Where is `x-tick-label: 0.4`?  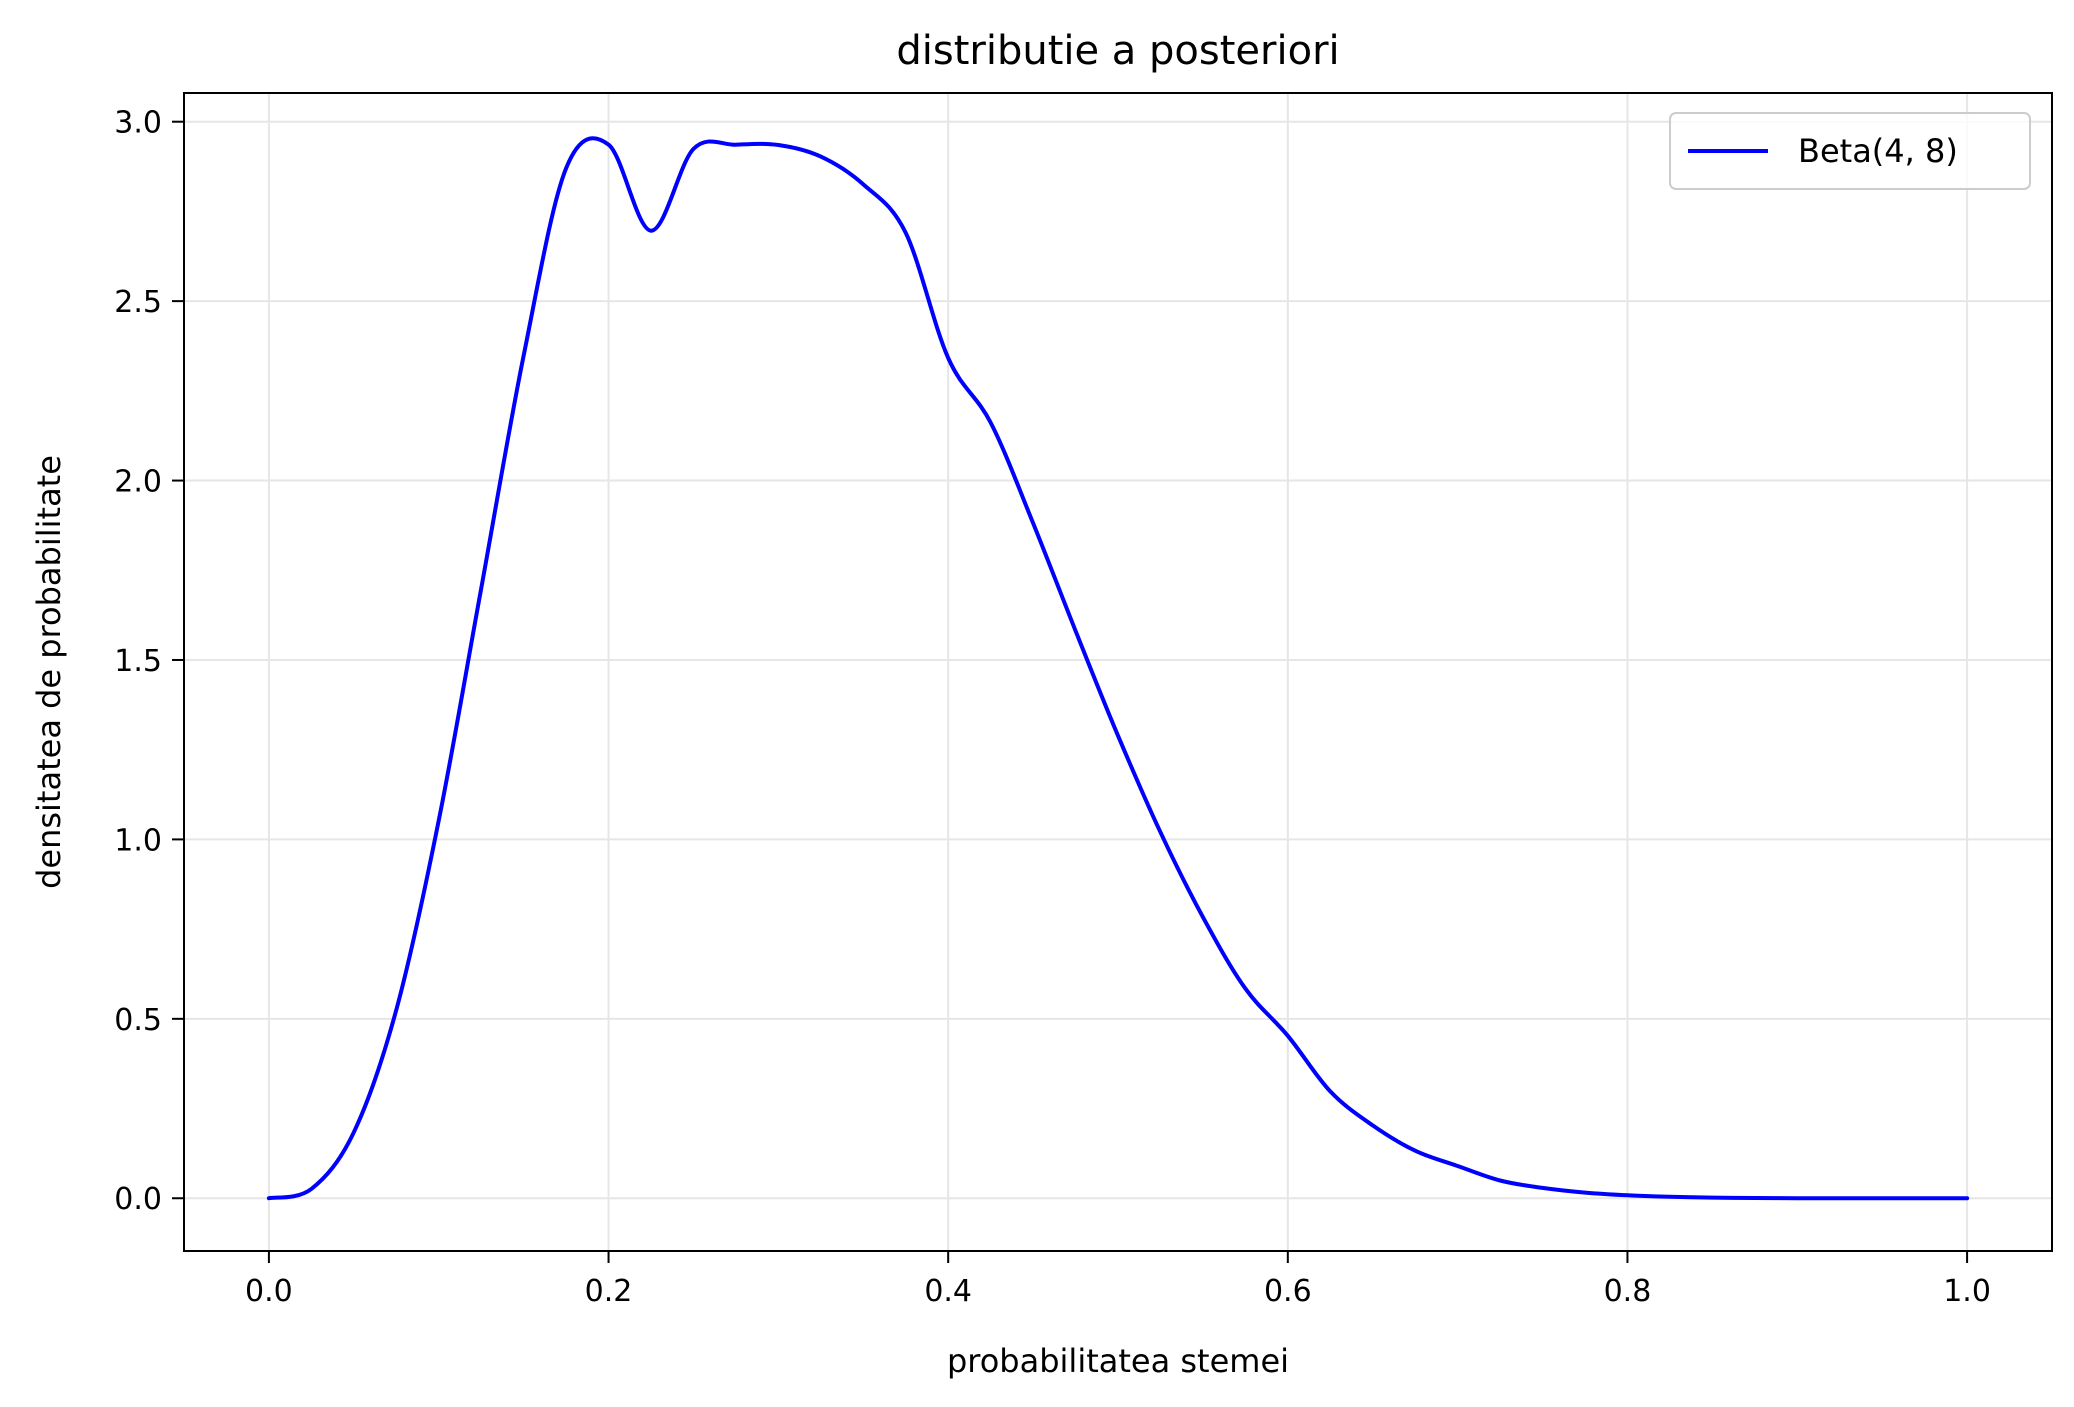
x-tick-label: 0.4 is located at coordinates (948, 1291).